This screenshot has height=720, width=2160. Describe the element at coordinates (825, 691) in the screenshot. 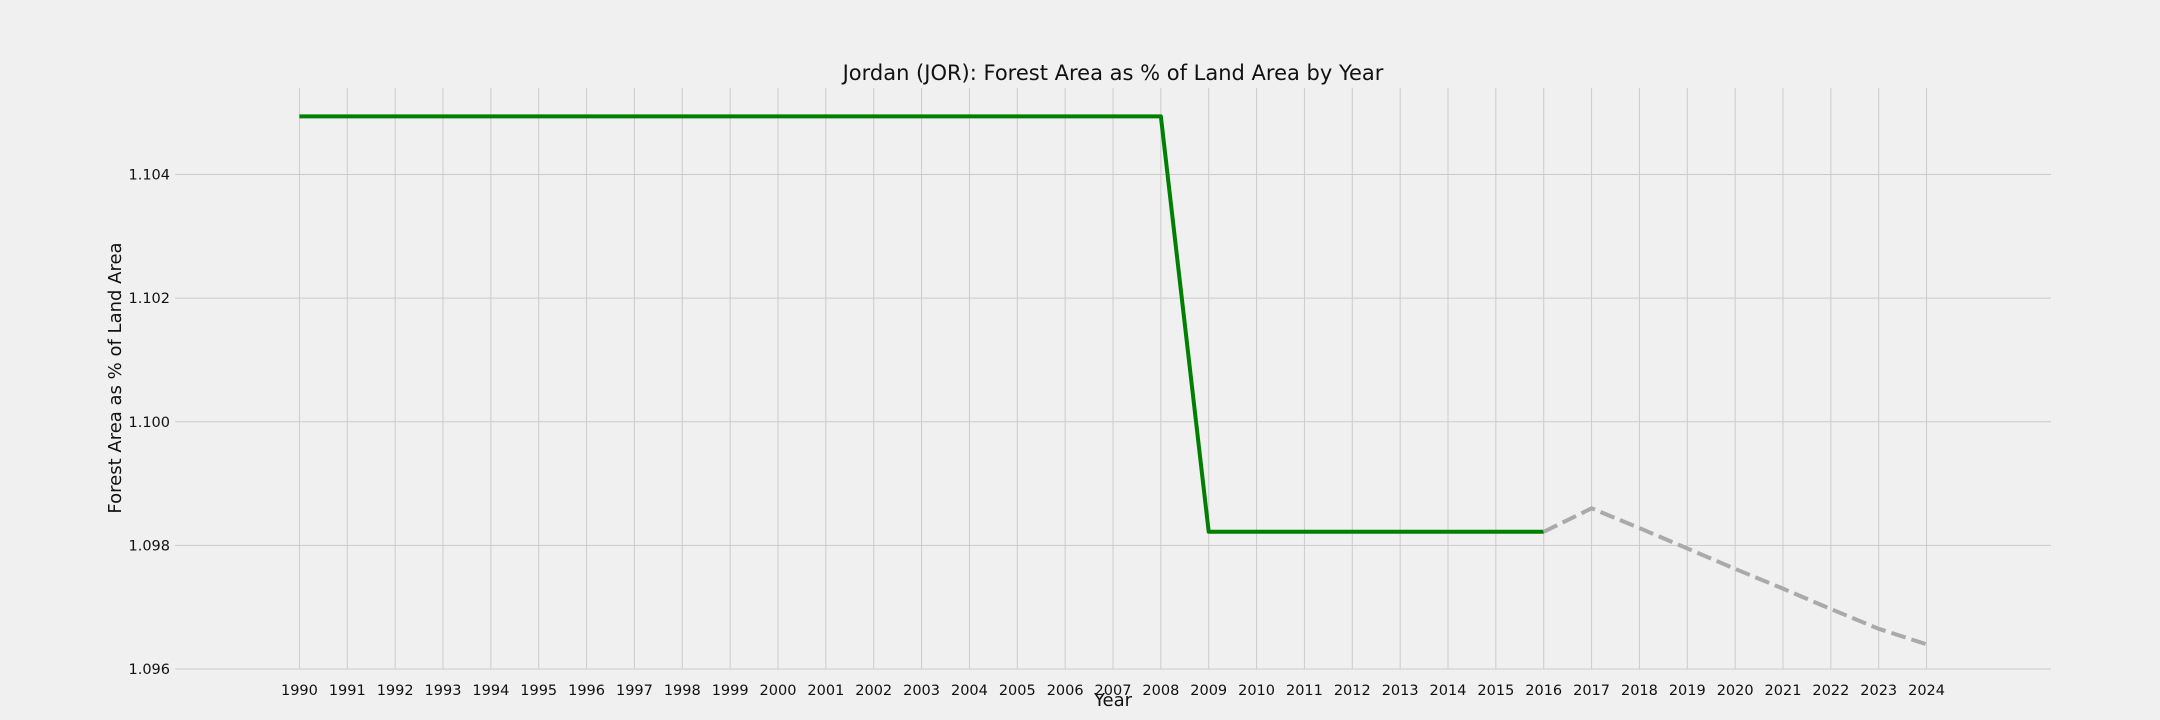

I see `x-tick-label: 2001` at that location.